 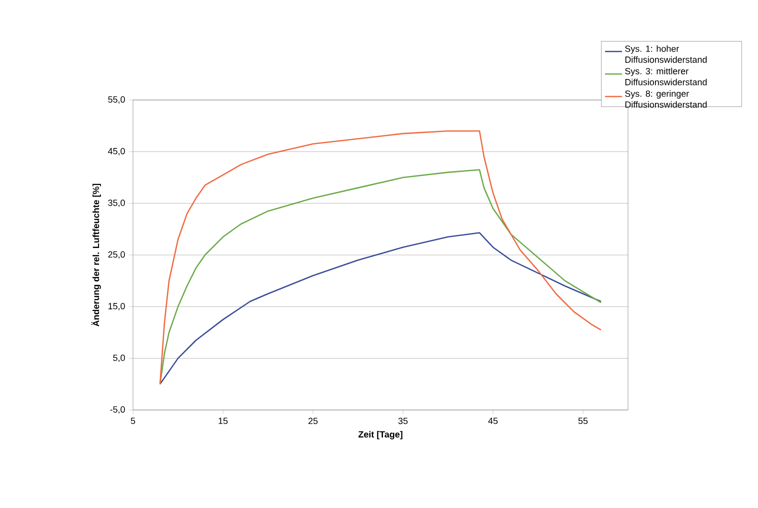 I want to click on x-axis-title: Zeit [Tage], so click(x=380, y=435).